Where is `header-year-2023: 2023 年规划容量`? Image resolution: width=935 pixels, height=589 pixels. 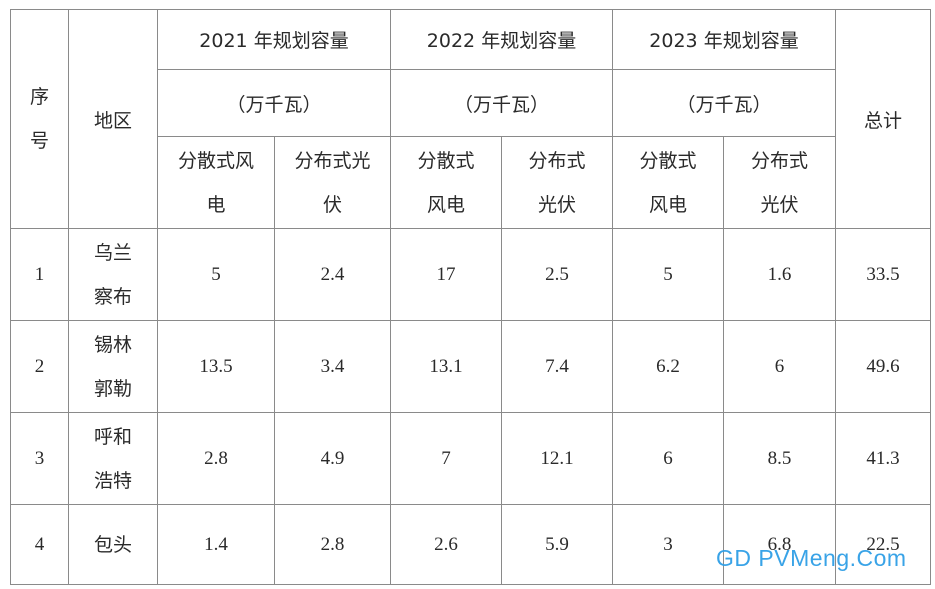
header-year-2023: 2023 年规划容量 is located at coordinates (724, 39).